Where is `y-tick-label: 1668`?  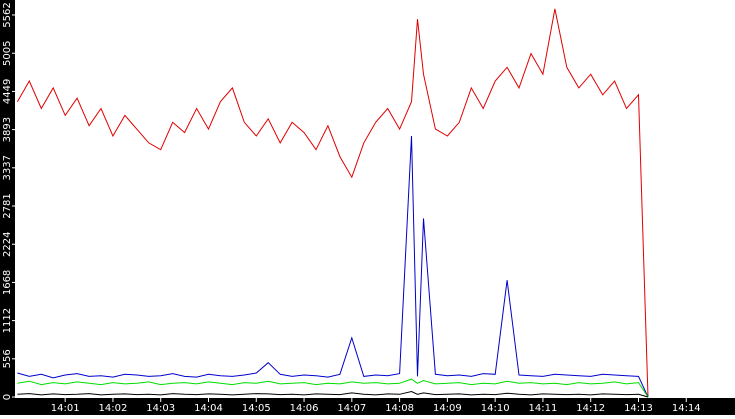
y-tick-label: 1668 is located at coordinates (7, 282).